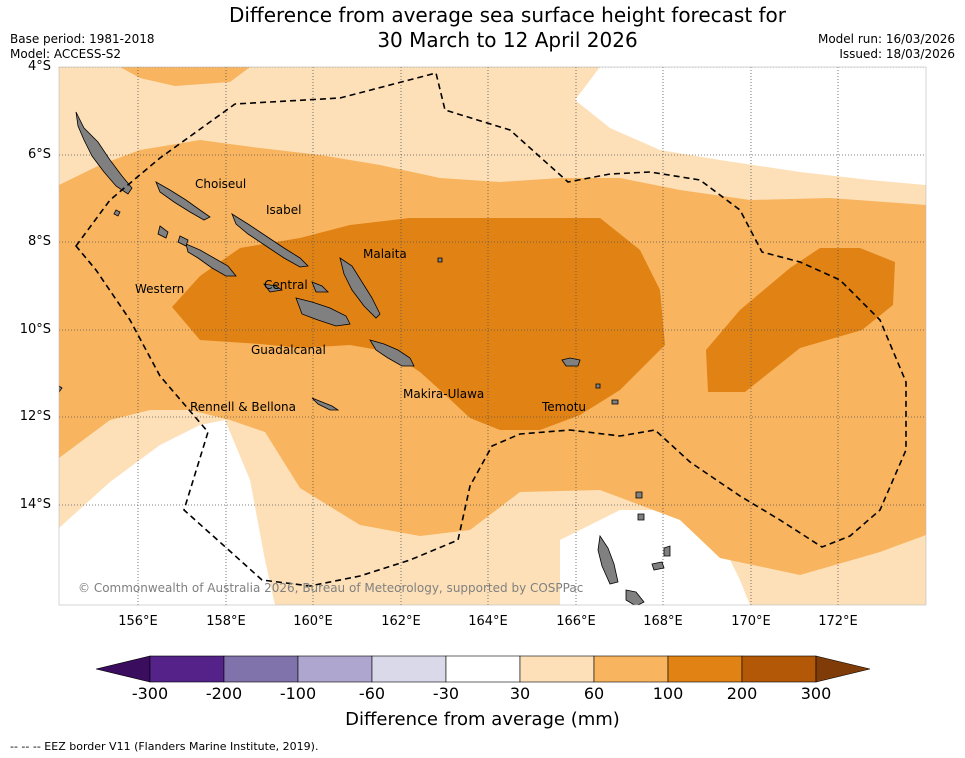  Describe the element at coordinates (742, 693) in the screenshot. I see `colorbar-tick: 200` at that location.